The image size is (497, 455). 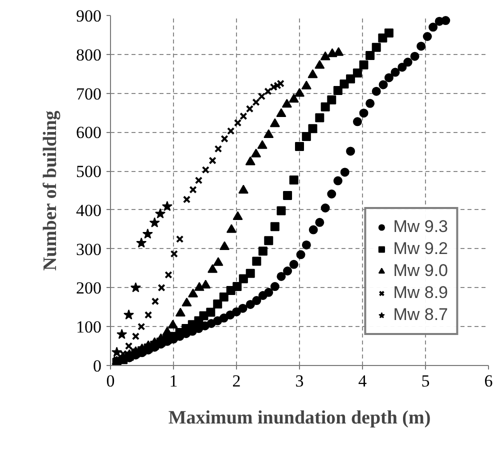 What do you see at coordinates (89, 249) in the screenshot?
I see `y-tick-label: 300` at bounding box center [89, 249].